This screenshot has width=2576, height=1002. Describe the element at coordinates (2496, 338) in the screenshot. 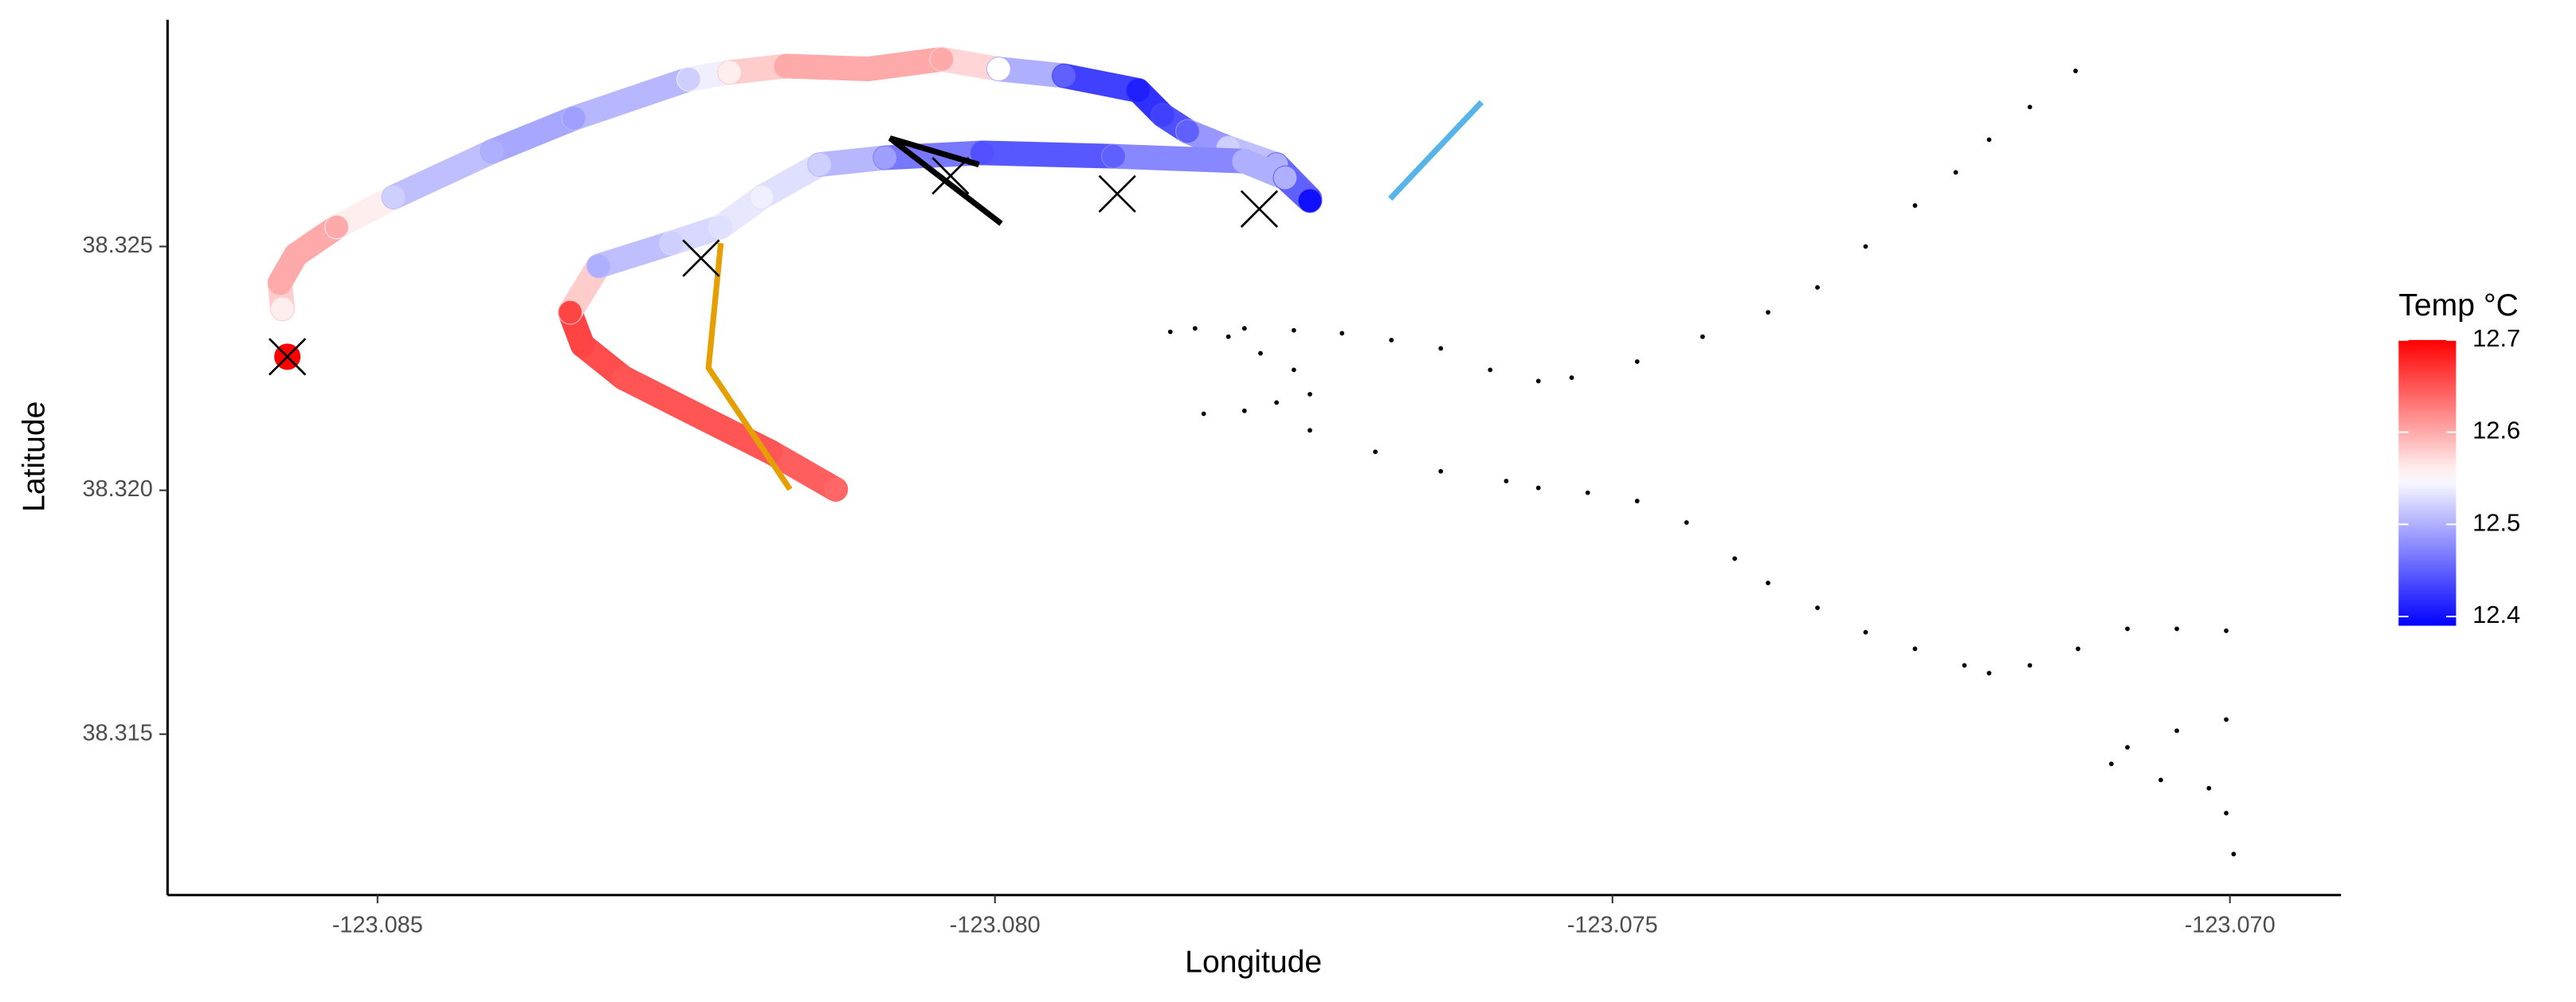

I see `colorbar-label: 12.7` at that location.